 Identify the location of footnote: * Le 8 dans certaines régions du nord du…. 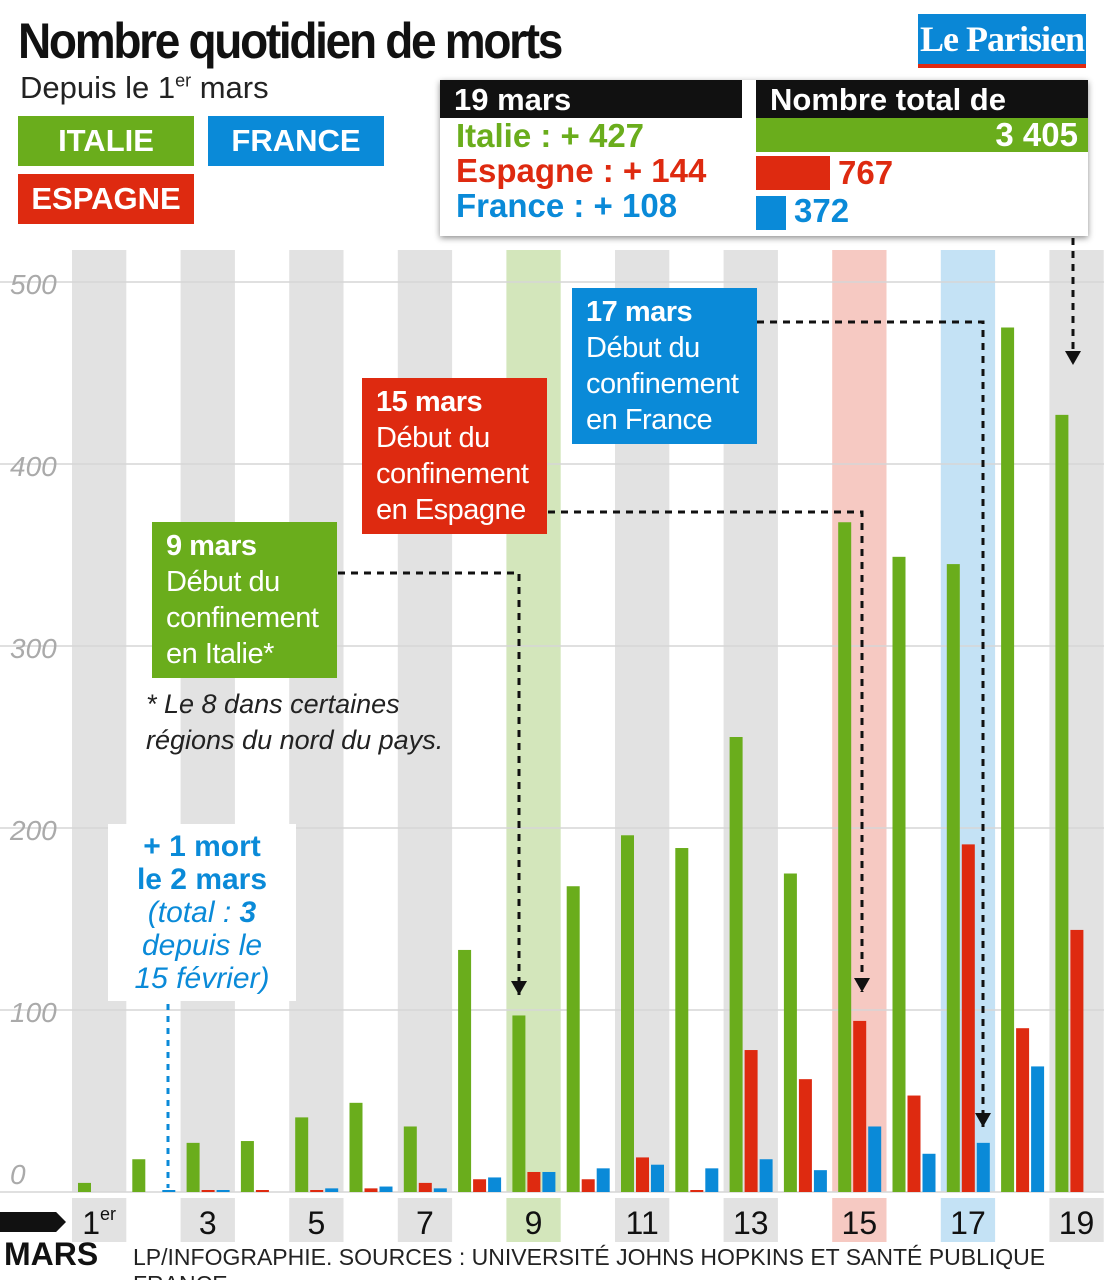
(294, 722).